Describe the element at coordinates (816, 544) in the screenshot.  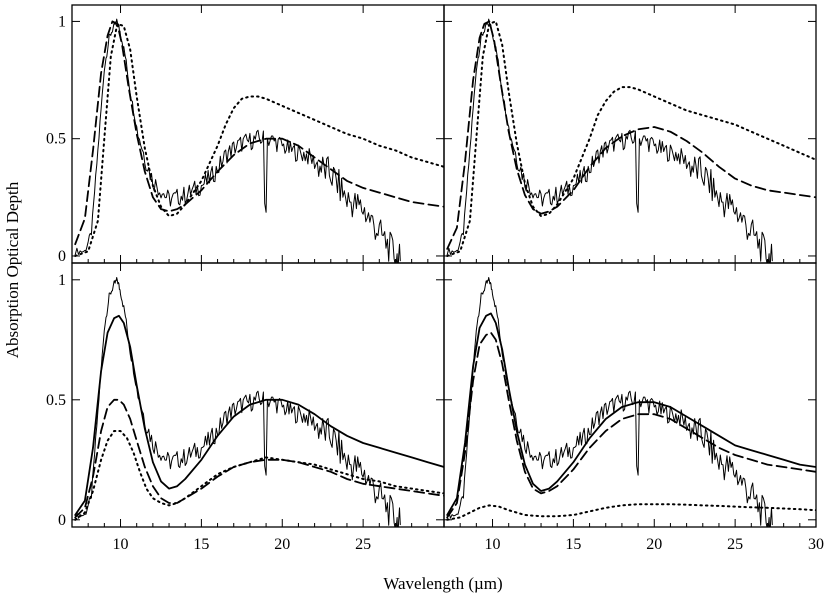
I see `x-tick-label: 30` at that location.